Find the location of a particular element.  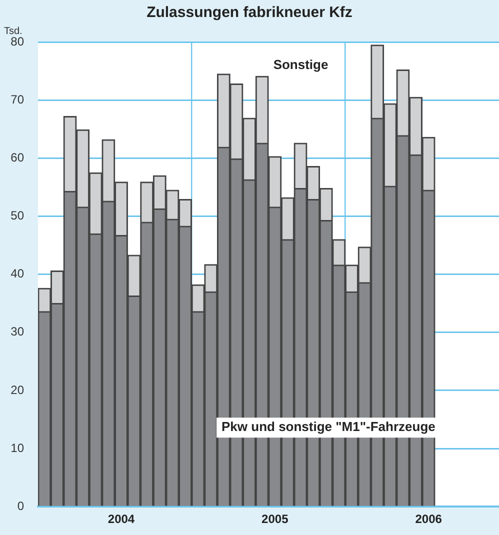

y-tick-label: 70 is located at coordinates (17, 99).